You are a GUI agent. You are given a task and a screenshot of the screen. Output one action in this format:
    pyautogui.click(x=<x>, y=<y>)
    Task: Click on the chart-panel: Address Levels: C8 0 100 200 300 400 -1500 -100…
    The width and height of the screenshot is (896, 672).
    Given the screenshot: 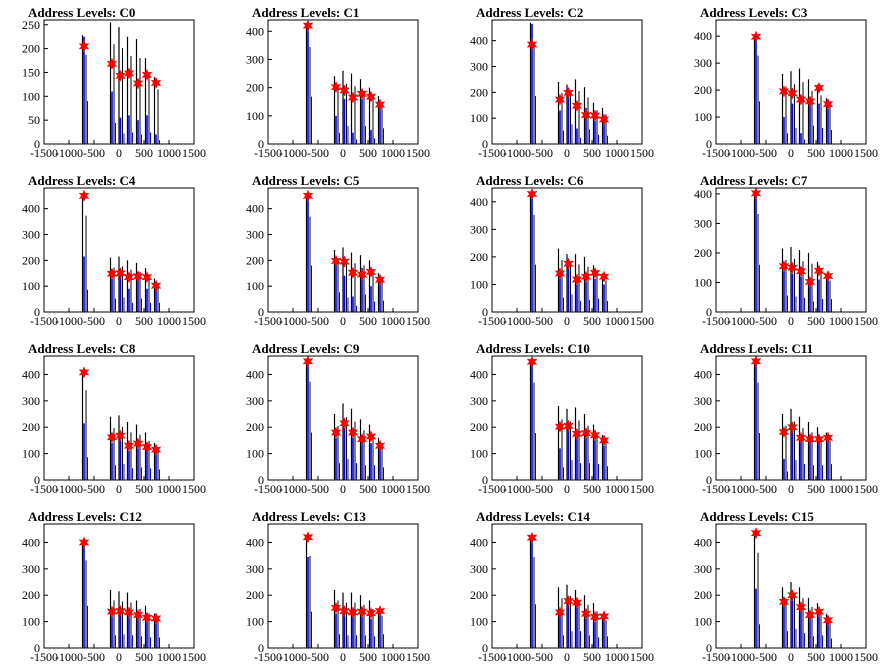 What is the action you would take?
    pyautogui.click(x=112, y=420)
    